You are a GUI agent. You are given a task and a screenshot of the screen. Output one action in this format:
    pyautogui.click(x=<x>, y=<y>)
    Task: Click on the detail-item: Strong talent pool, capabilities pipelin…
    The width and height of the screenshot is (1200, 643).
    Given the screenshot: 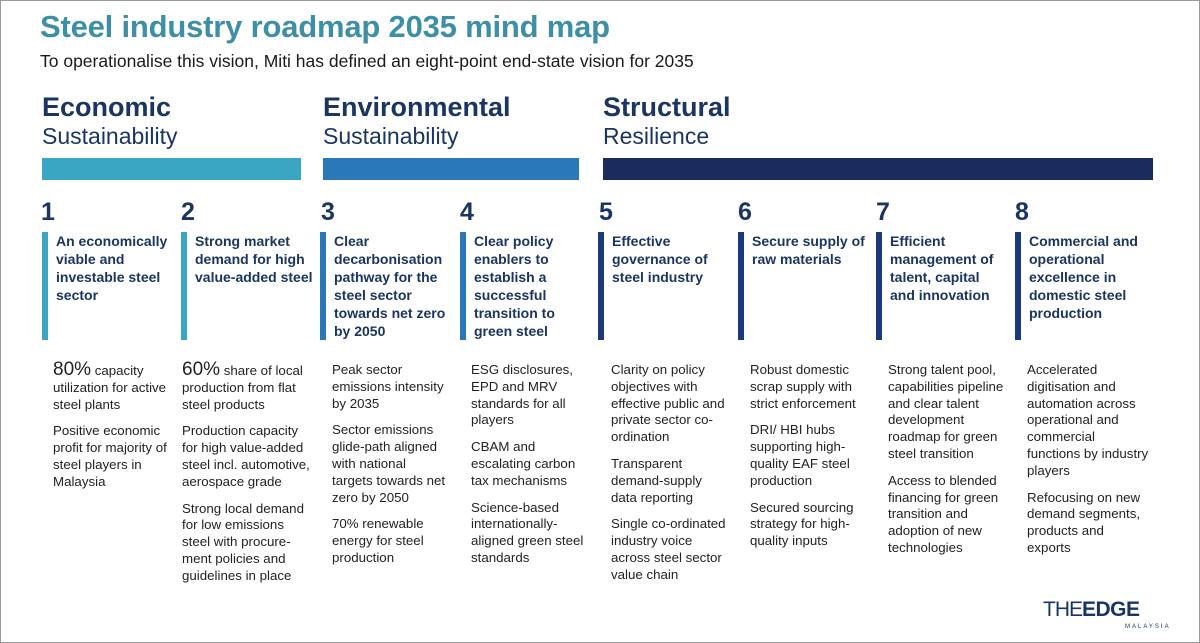 What is the action you would take?
    pyautogui.click(x=946, y=411)
    